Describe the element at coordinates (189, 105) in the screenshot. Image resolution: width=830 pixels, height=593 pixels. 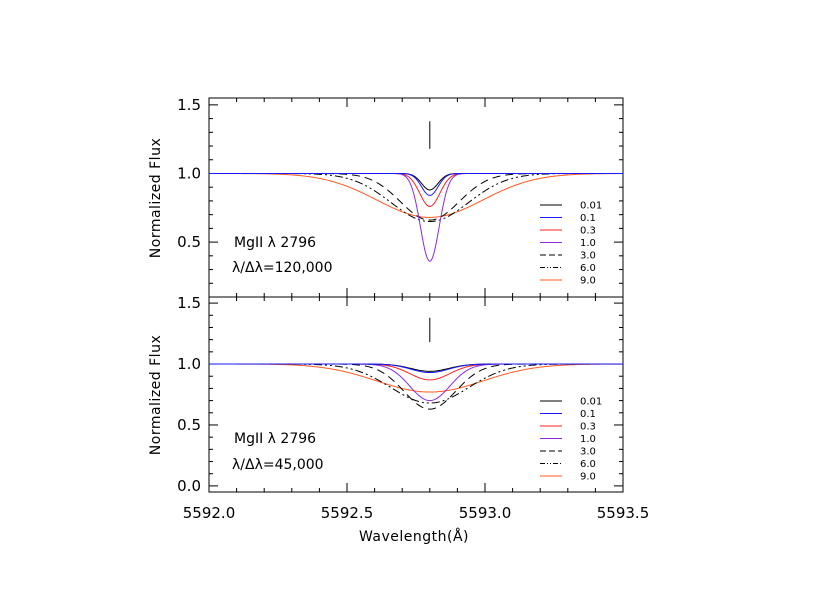
I see `top-ytick-label: 1.5` at that location.